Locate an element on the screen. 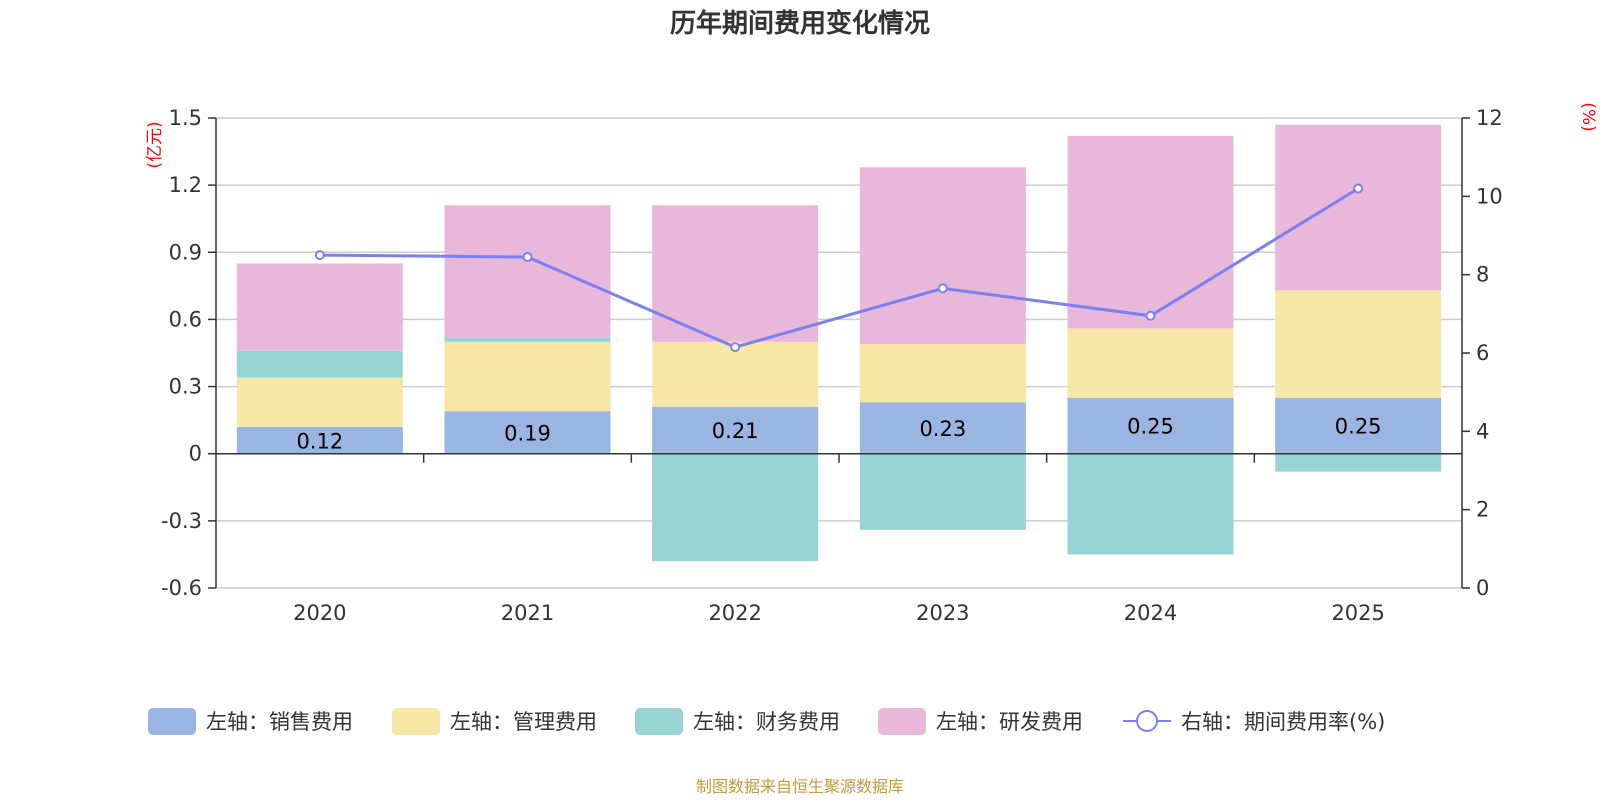  left-tick-label: 0.9 is located at coordinates (185, 252).